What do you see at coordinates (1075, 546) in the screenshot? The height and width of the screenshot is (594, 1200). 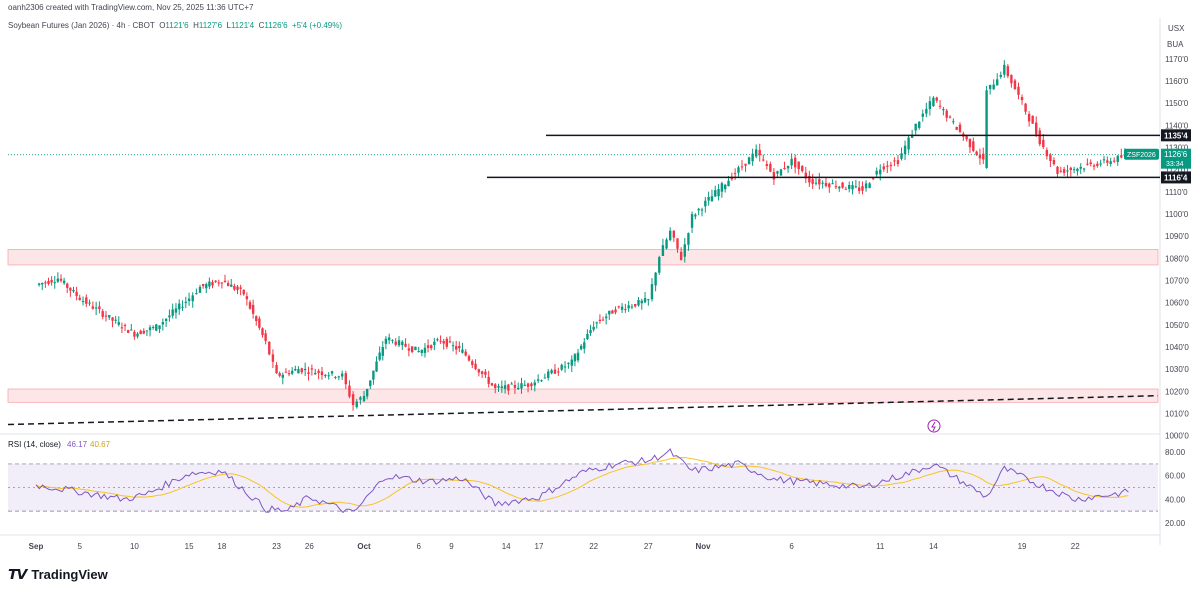 I see `time-tick-label: 22` at bounding box center [1075, 546].